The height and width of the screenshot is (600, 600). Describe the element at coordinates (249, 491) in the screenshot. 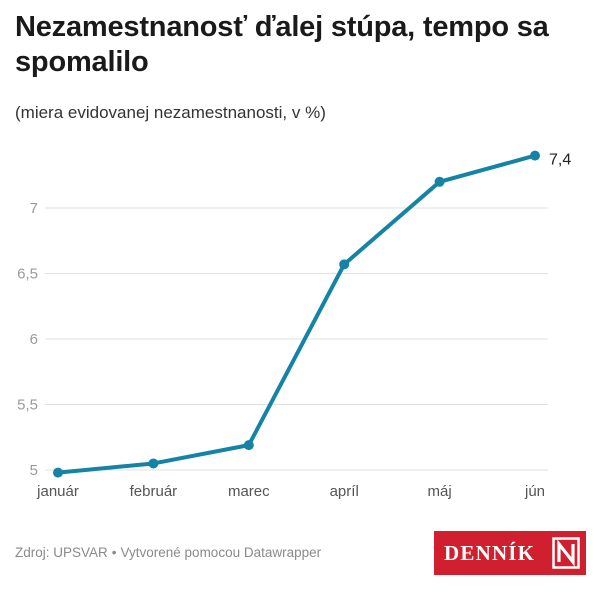

I see `x-tick-label: marec` at that location.